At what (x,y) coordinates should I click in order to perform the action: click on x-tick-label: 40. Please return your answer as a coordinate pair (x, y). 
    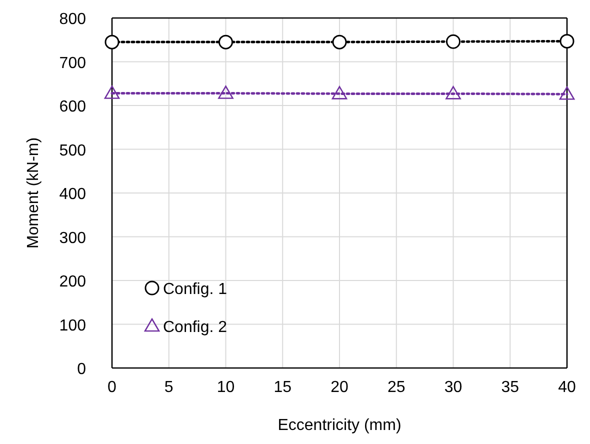
    Looking at the image, I should click on (567, 387).